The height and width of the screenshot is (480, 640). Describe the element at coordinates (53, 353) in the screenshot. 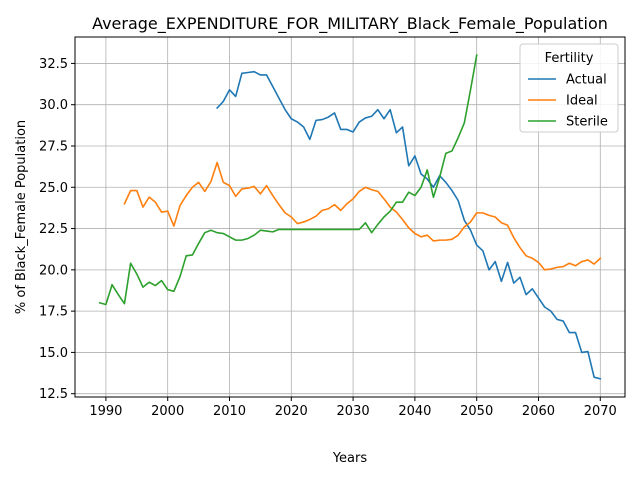

I see `y-tick-label: 15.0` at that location.